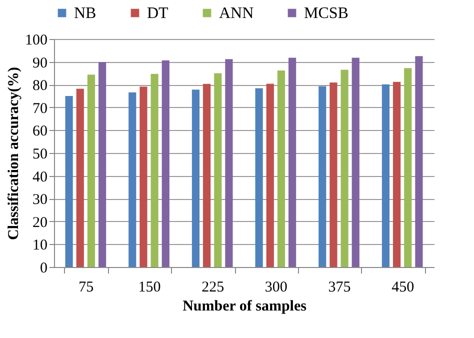  Describe the element at coordinates (149, 288) in the screenshot. I see `x-tick-label: 150` at that location.